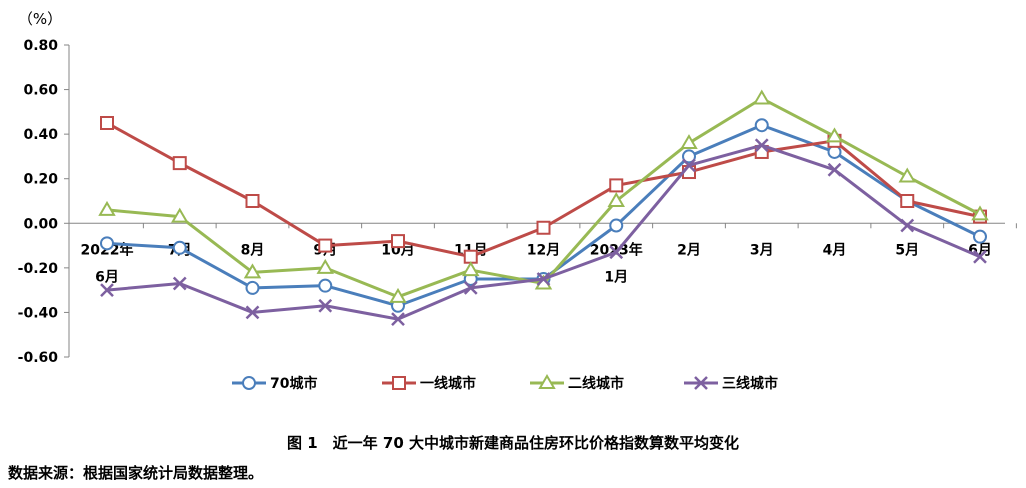 The width and height of the screenshot is (1026, 488). Describe the element at coordinates (136, 473) in the screenshot. I see `data-source-note: 数据来源：根据国家统计局数据整理。` at that location.